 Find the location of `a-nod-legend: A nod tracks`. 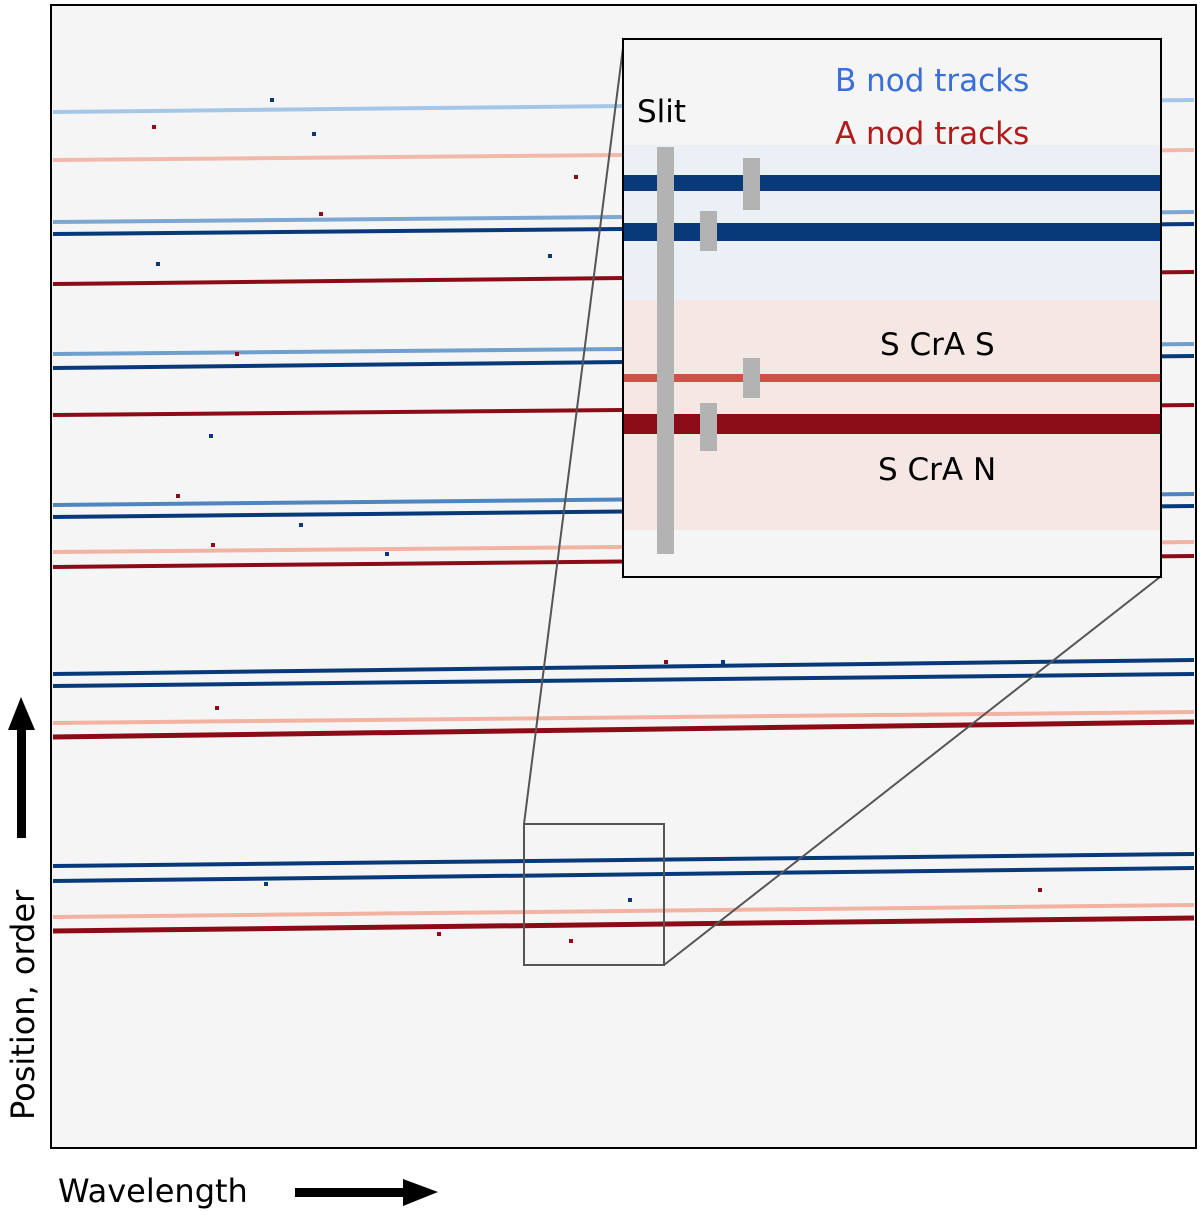

a-nod-legend: A nod tracks is located at coordinates (932, 134).